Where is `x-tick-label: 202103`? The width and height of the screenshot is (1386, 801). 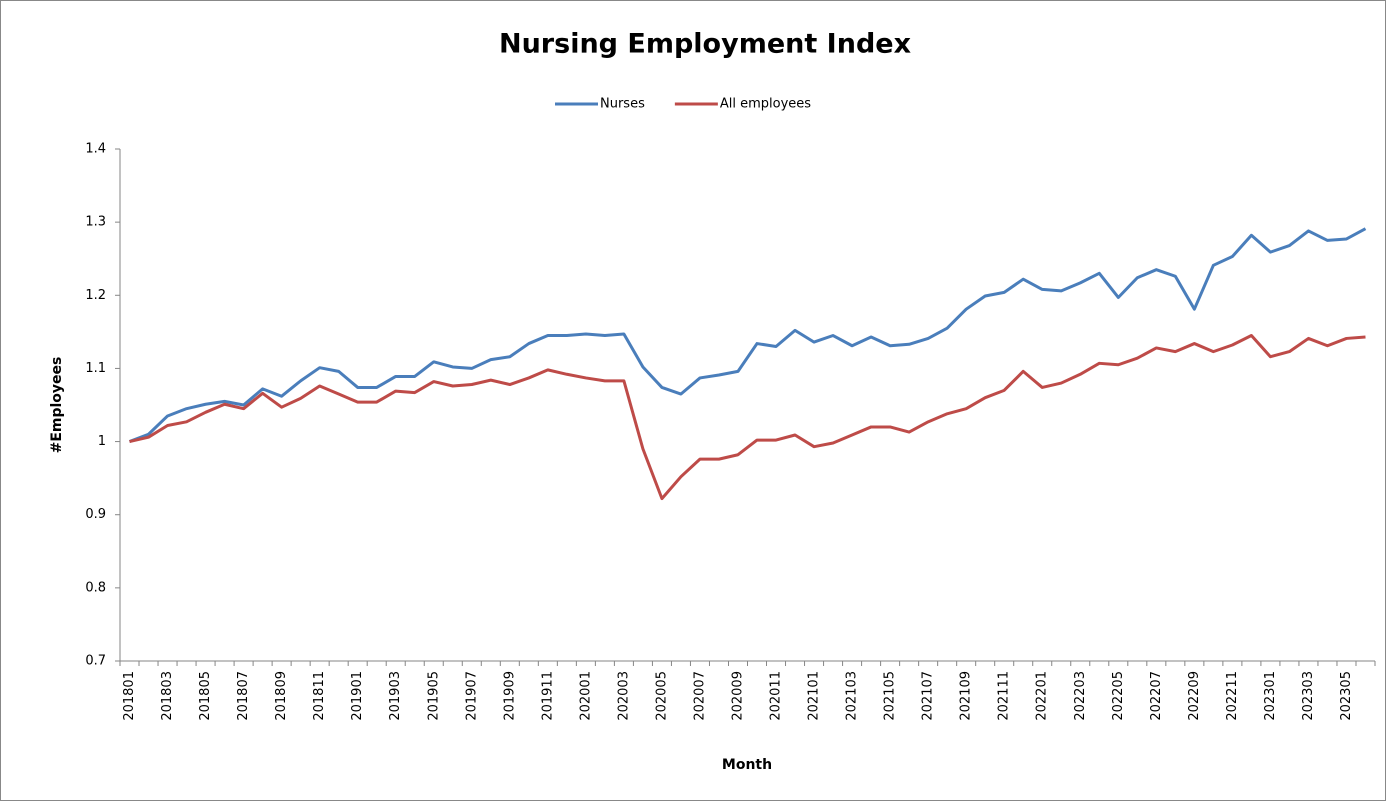
x-tick-label: 202103 is located at coordinates (852, 696).